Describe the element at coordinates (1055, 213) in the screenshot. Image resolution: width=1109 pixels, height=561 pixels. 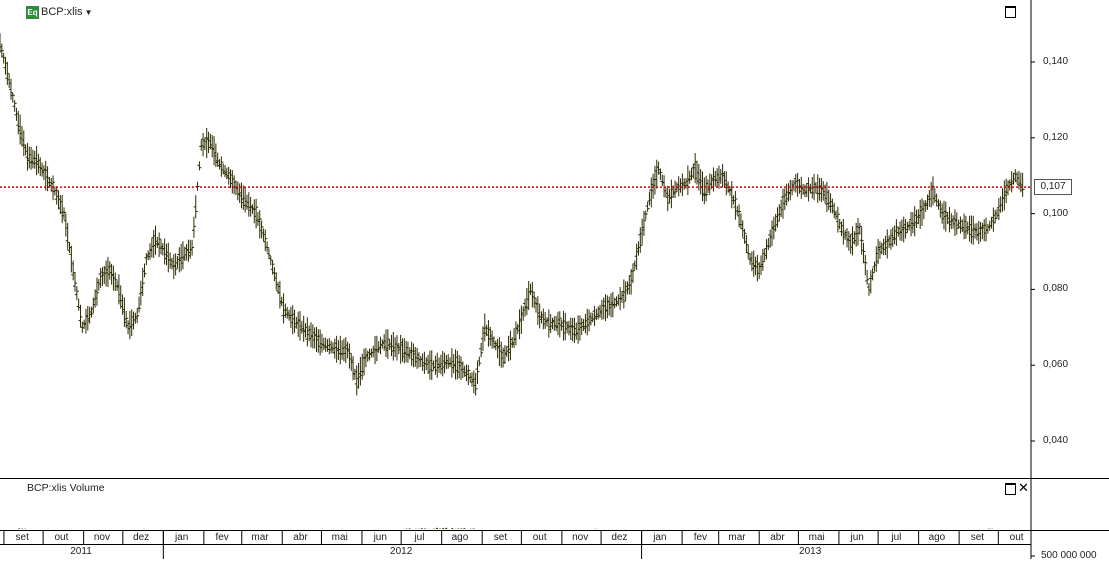
I see `price-tick-label: 0,100` at that location.